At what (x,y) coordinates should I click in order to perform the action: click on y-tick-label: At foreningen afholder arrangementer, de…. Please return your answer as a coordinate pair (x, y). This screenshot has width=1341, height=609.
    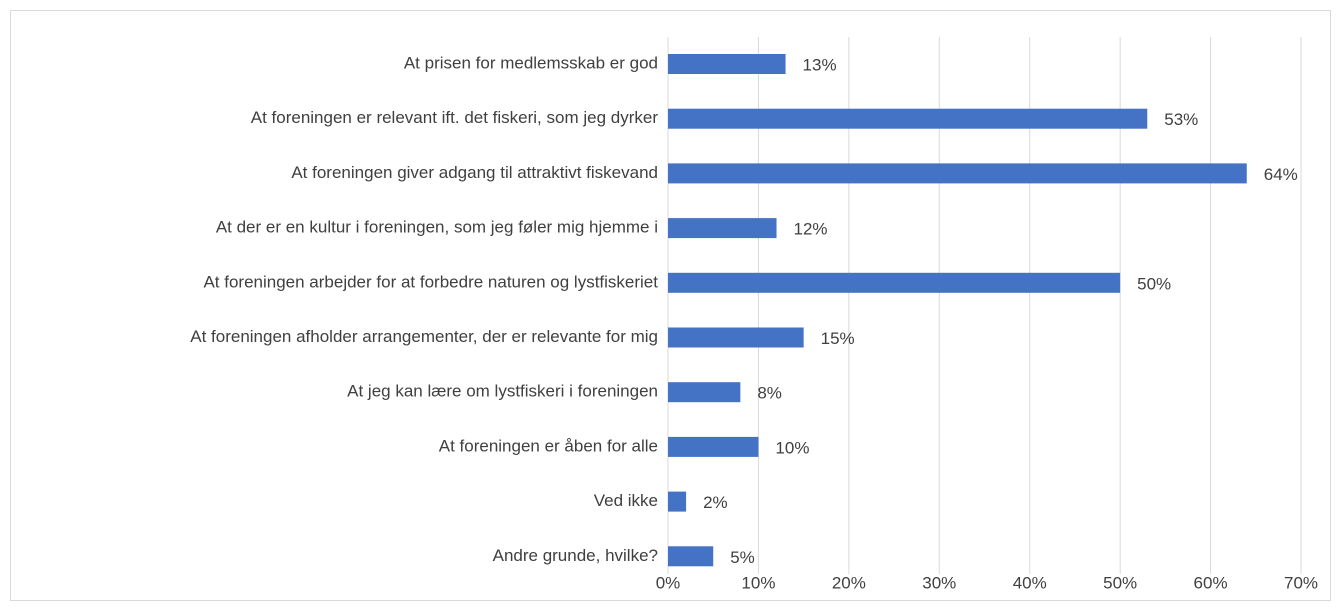
    Looking at the image, I should click on (424, 336).